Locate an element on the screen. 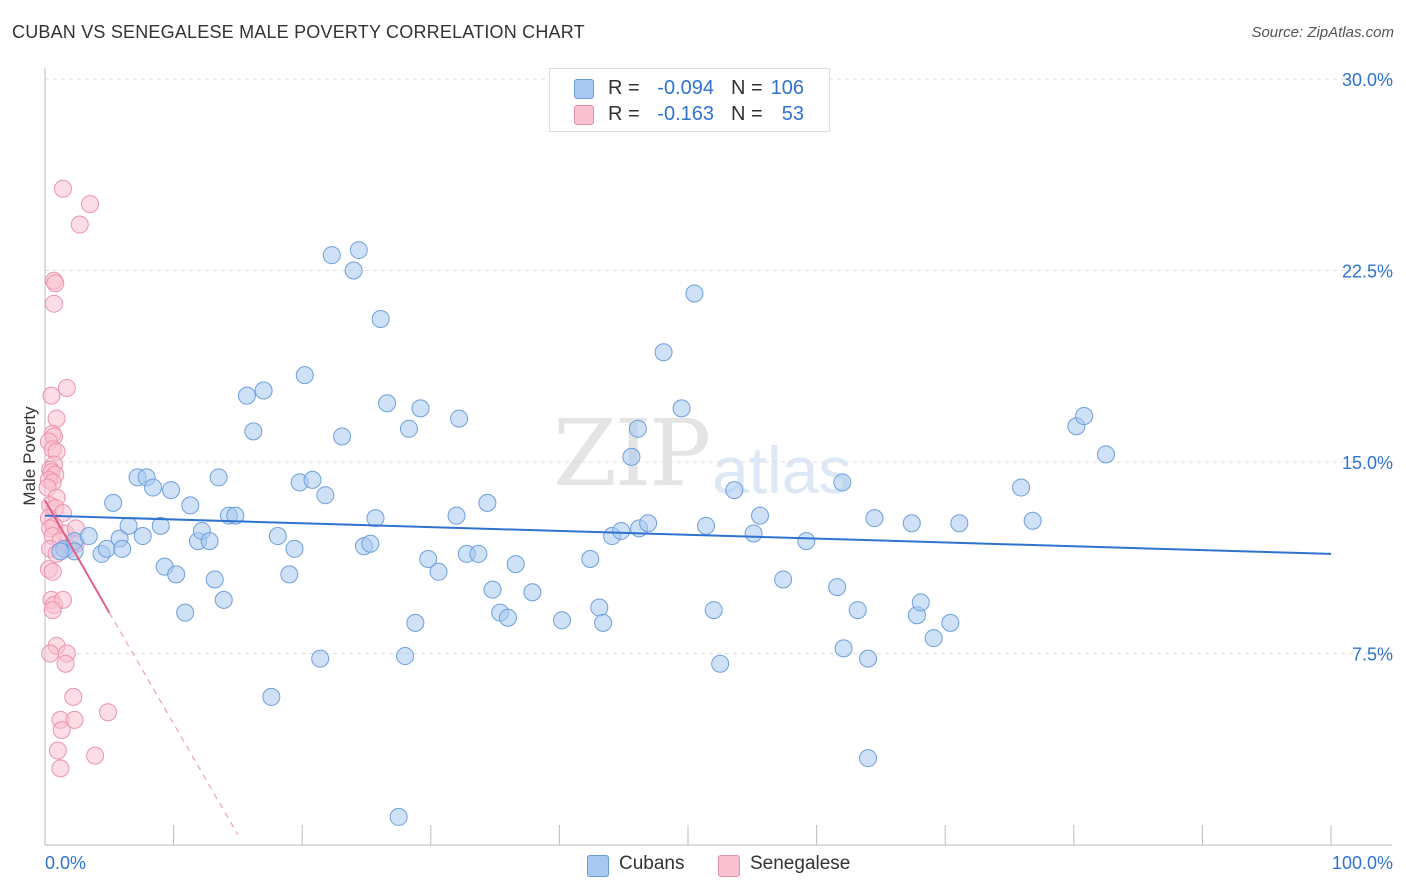 This screenshot has height=892, width=1406. legend-swatch-senegalese is located at coordinates (584, 115).